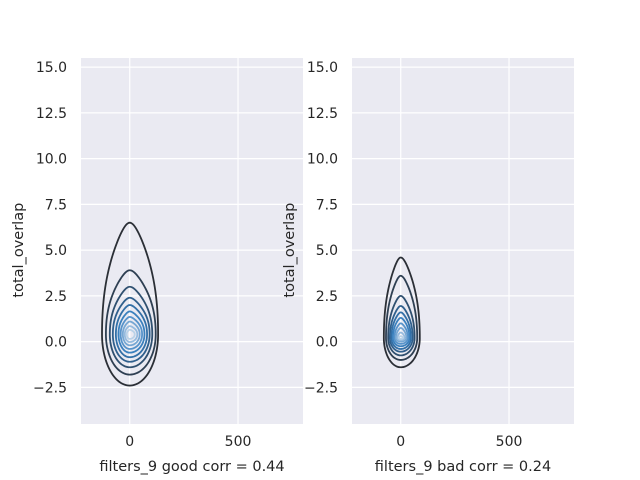 Image resolution: width=640 pixels, height=480 pixels. What do you see at coordinates (463, 467) in the screenshot?
I see `x-axis-label: filters_9 bad corr = 0.24` at bounding box center [463, 467].